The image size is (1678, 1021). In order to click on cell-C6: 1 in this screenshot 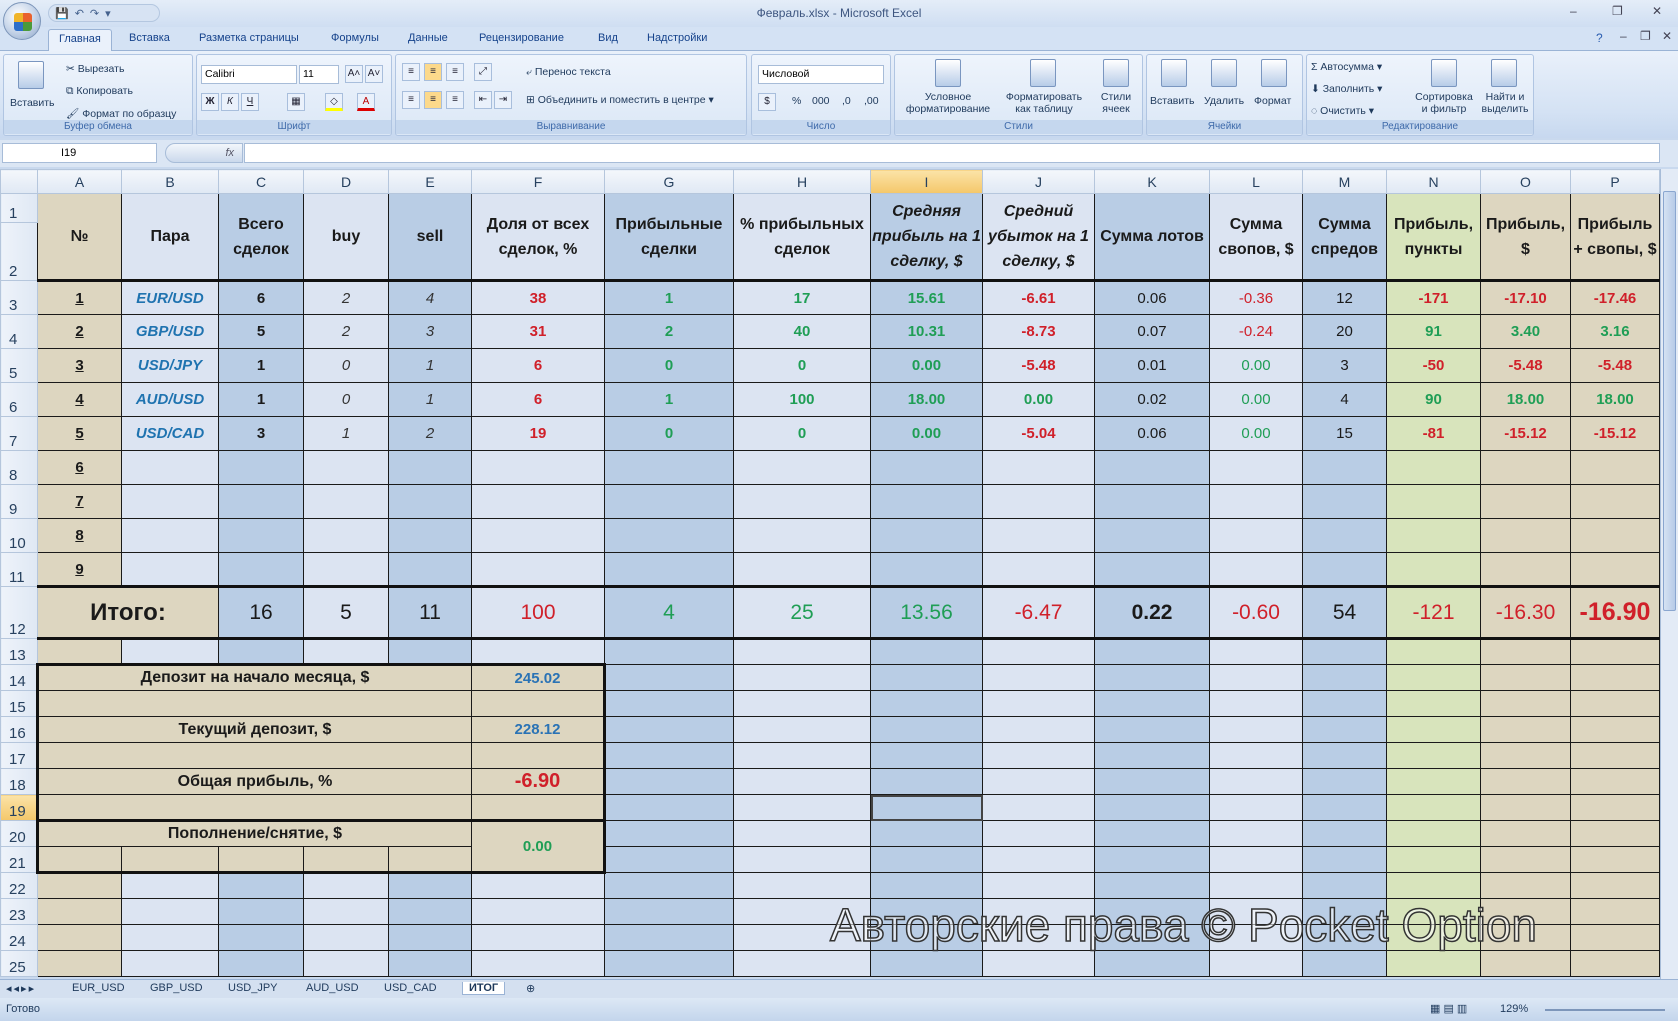, I will do `click(261, 399)`.